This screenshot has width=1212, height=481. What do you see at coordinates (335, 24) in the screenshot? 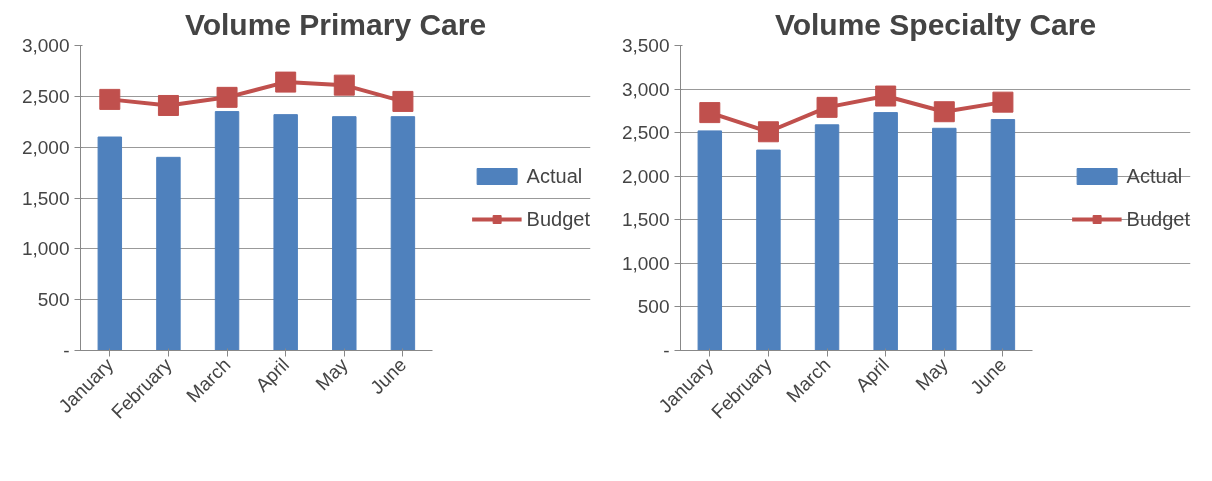
I see `chart-title: Volume Primary Care` at bounding box center [335, 24].